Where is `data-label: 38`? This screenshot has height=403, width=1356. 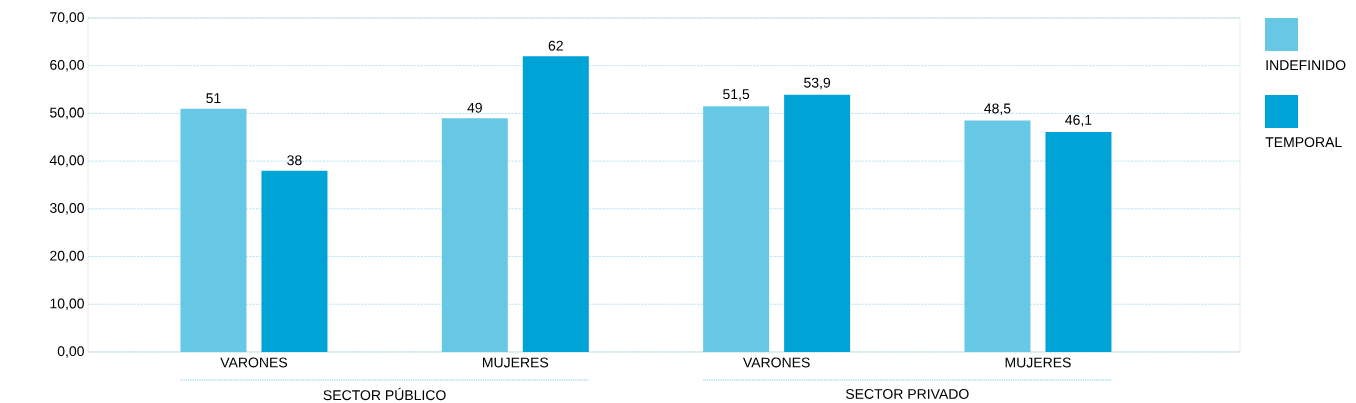 data-label: 38 is located at coordinates (294, 160).